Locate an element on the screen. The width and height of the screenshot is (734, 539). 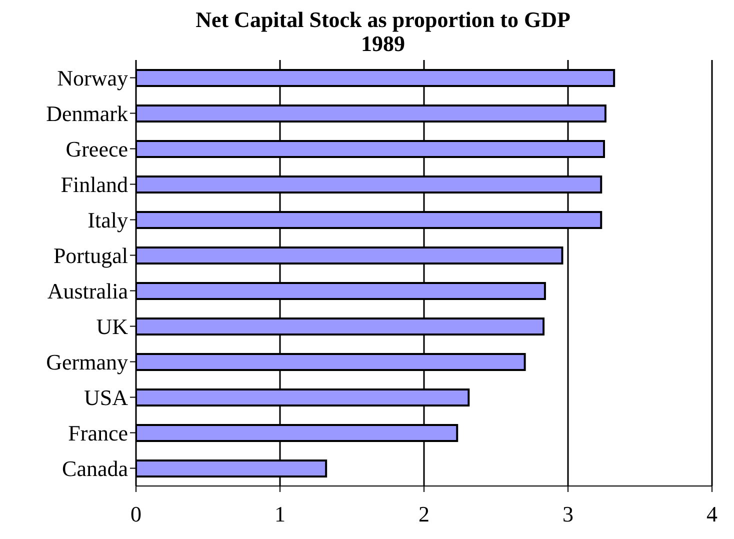
x-tick-label: 3 is located at coordinates (568, 514).